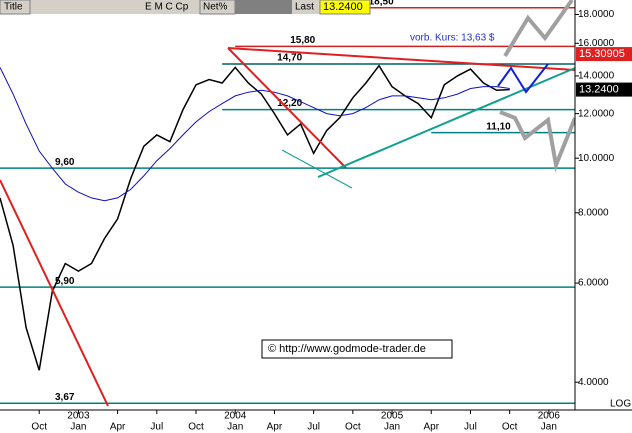 Image resolution: width=632 pixels, height=433 pixels. What do you see at coordinates (498, 126) in the screenshot?
I see `level-label: 11,10` at bounding box center [498, 126].